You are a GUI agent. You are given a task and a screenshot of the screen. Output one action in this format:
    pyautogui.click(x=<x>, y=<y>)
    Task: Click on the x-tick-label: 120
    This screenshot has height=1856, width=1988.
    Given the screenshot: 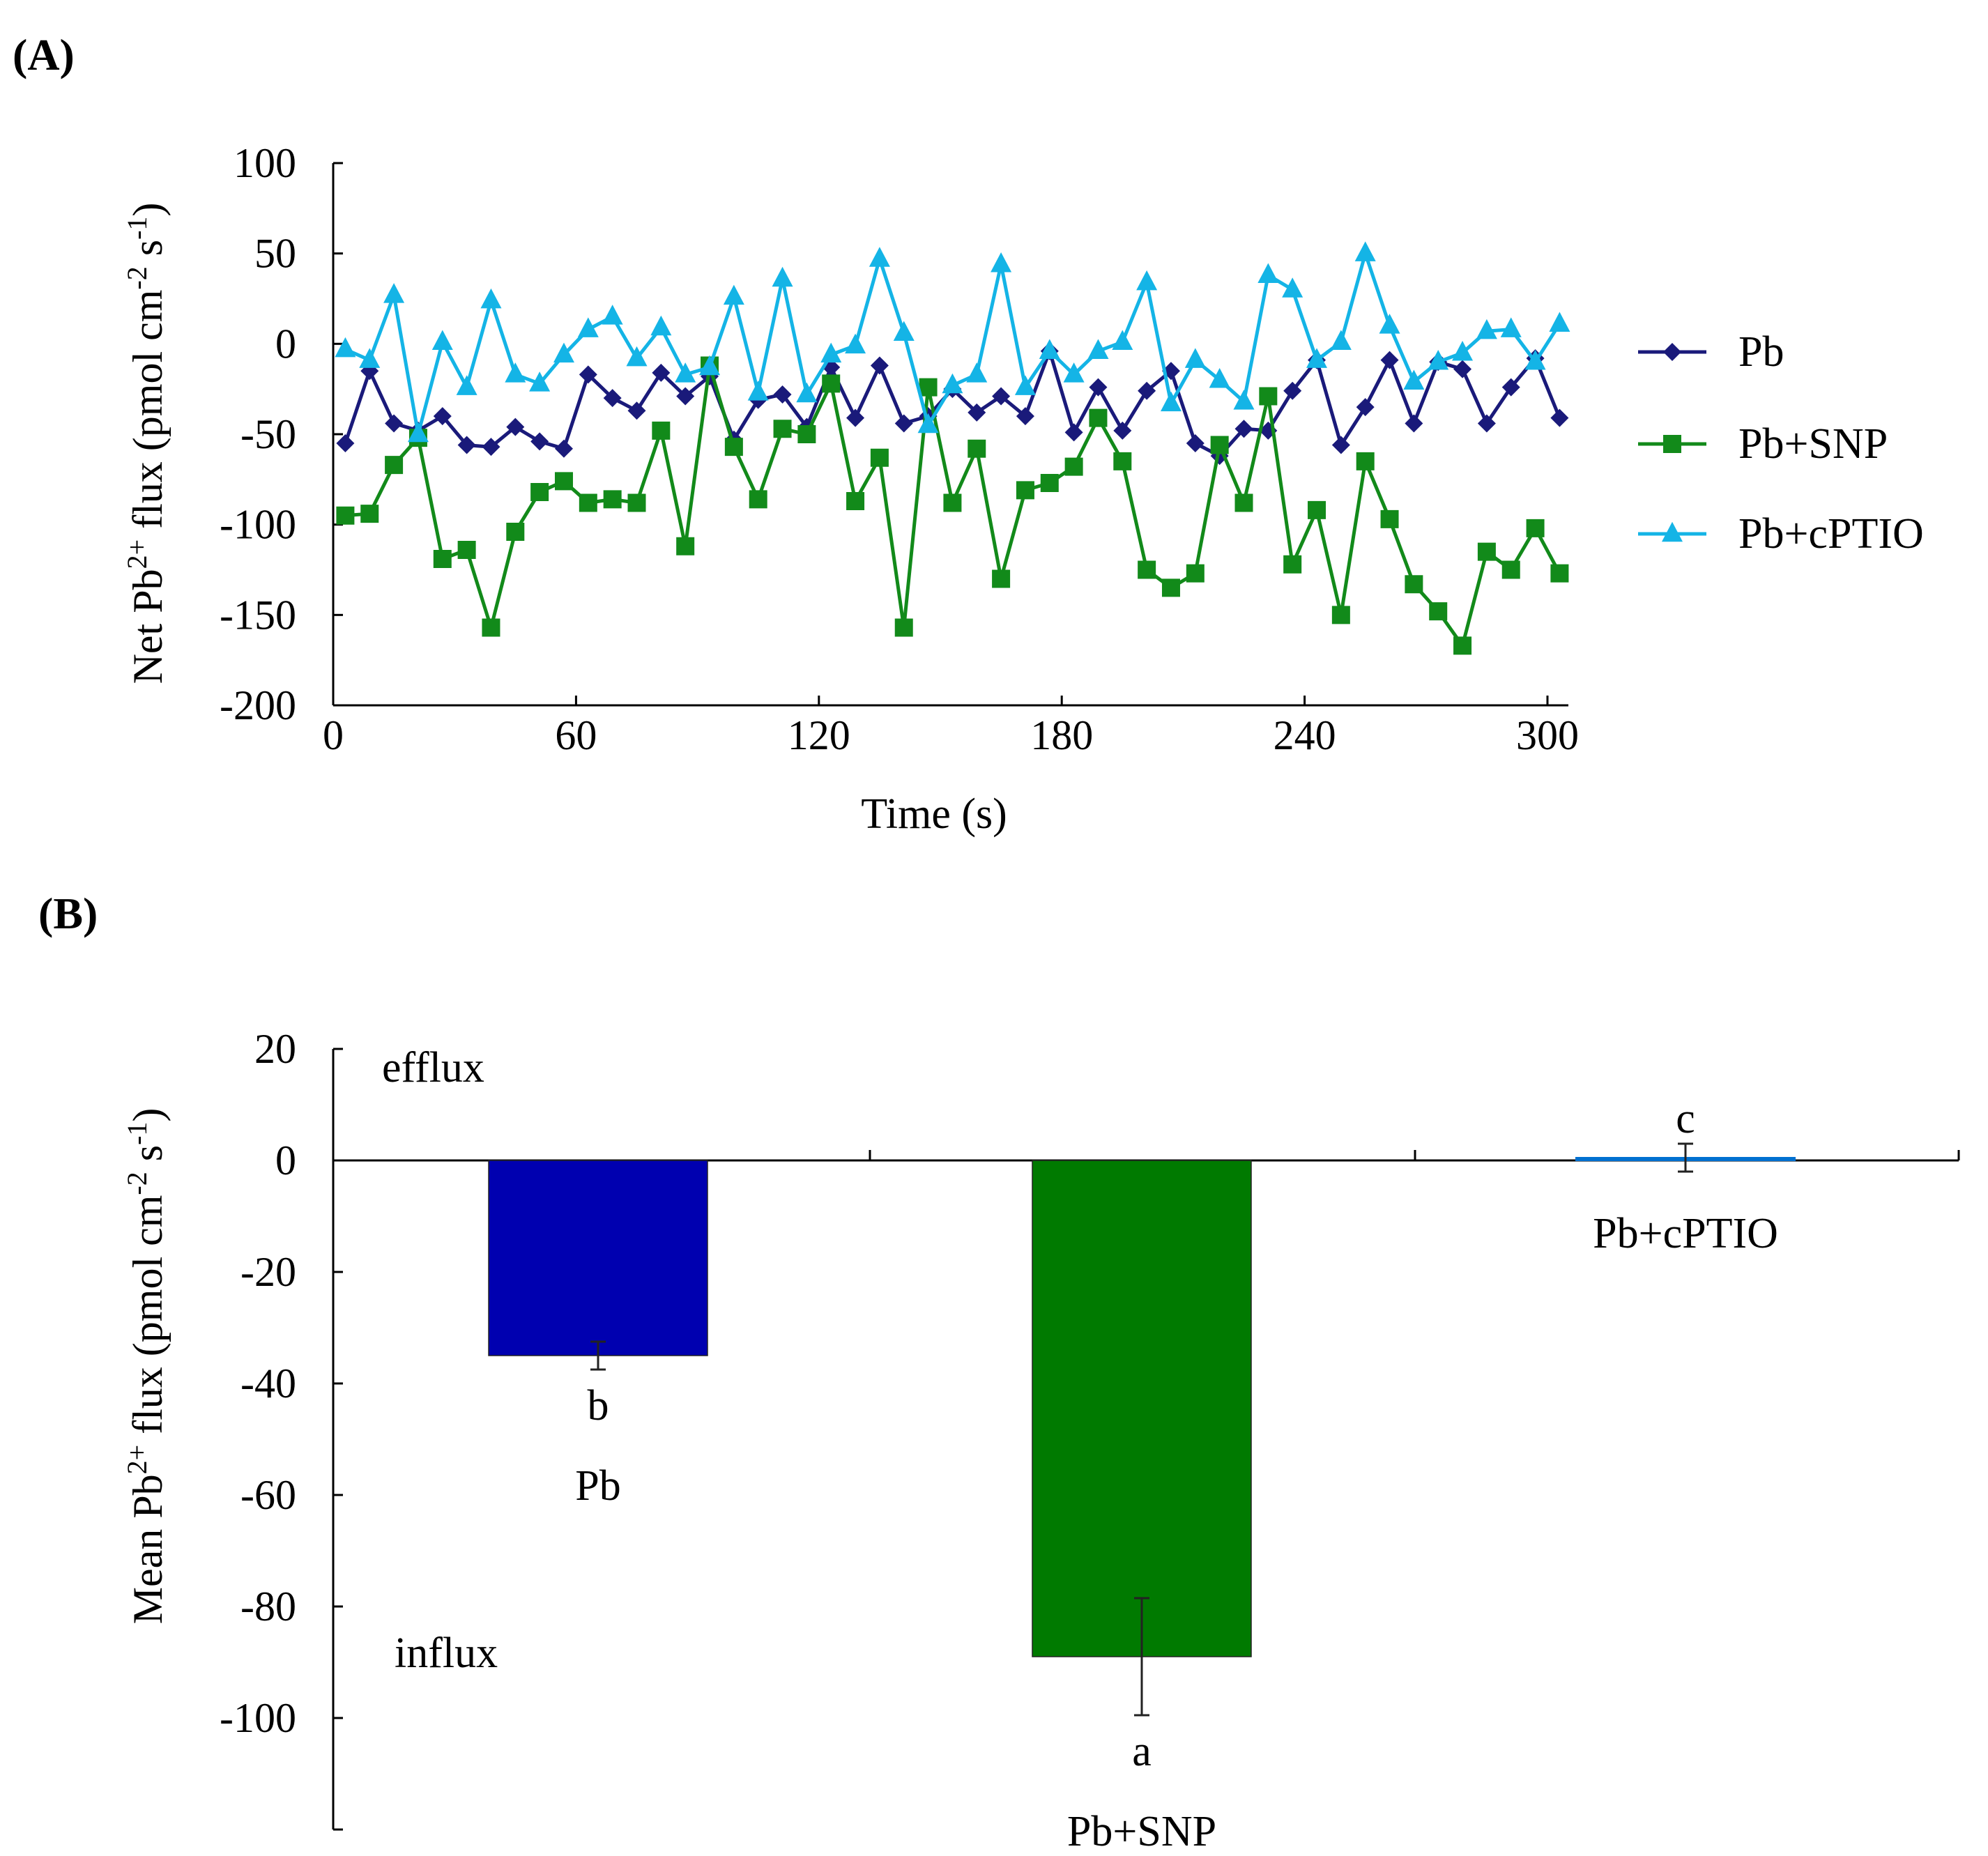 What is the action you would take?
    pyautogui.click(x=819, y=735)
    